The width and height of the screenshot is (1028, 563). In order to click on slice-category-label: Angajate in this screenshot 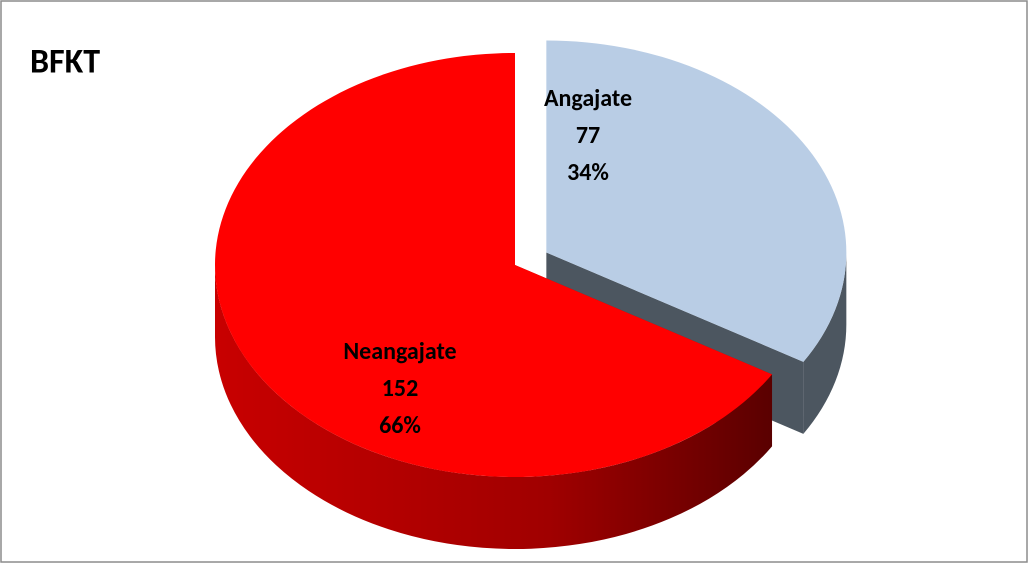, I will do `click(588, 98)`.